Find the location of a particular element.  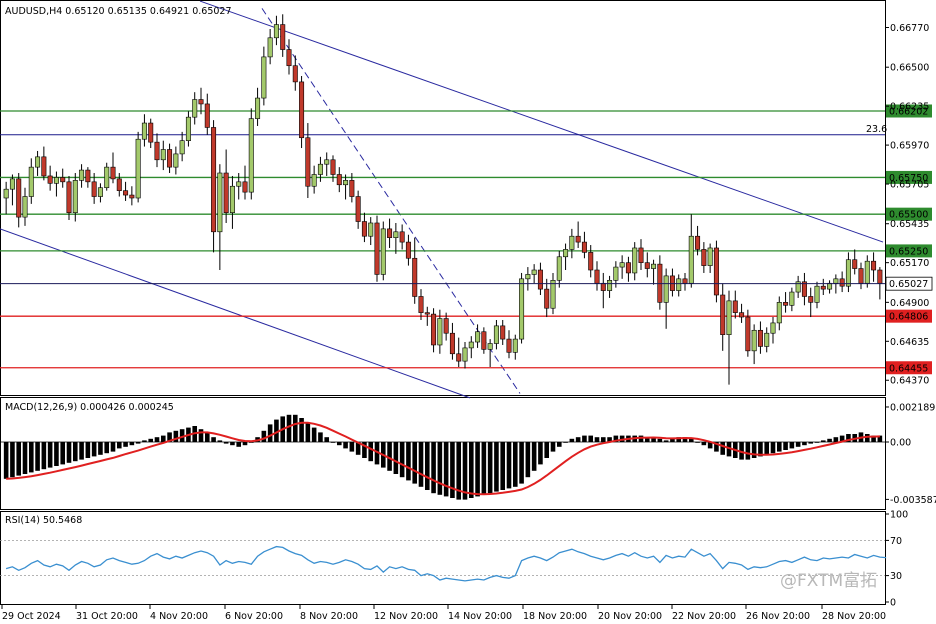

level-tag is located at coordinates (909, 111).